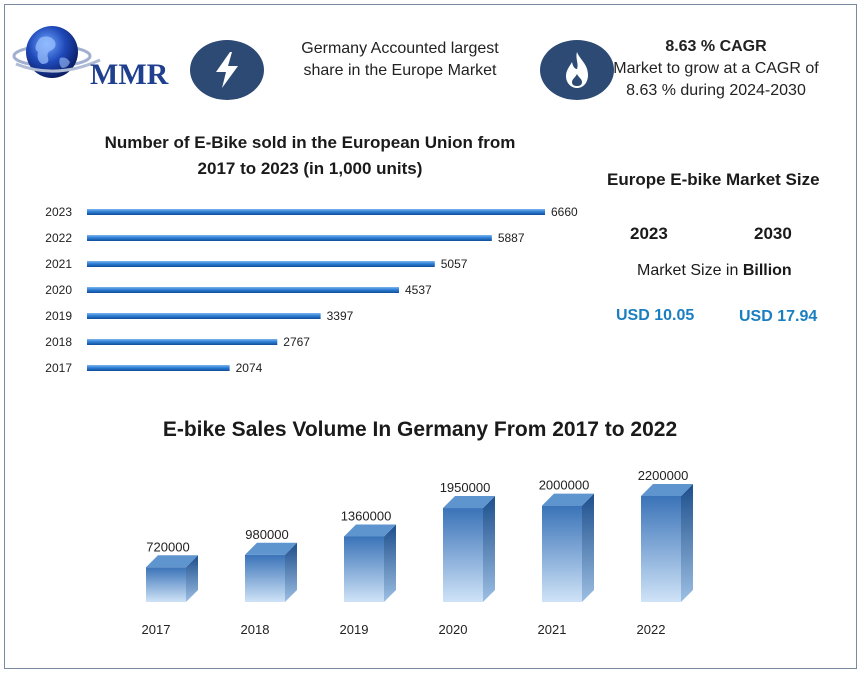  Describe the element at coordinates (58, 212) in the screenshot. I see `eu-category-label: 2023` at that location.